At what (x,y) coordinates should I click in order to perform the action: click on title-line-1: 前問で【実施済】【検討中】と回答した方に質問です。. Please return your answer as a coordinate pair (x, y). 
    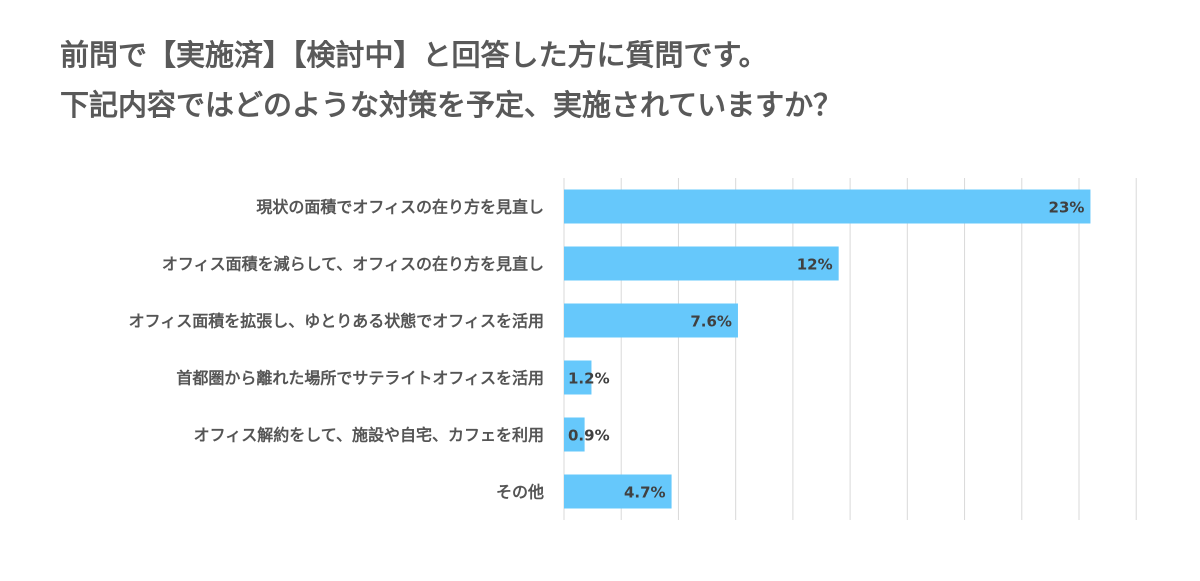
    Looking at the image, I should click on (414, 55).